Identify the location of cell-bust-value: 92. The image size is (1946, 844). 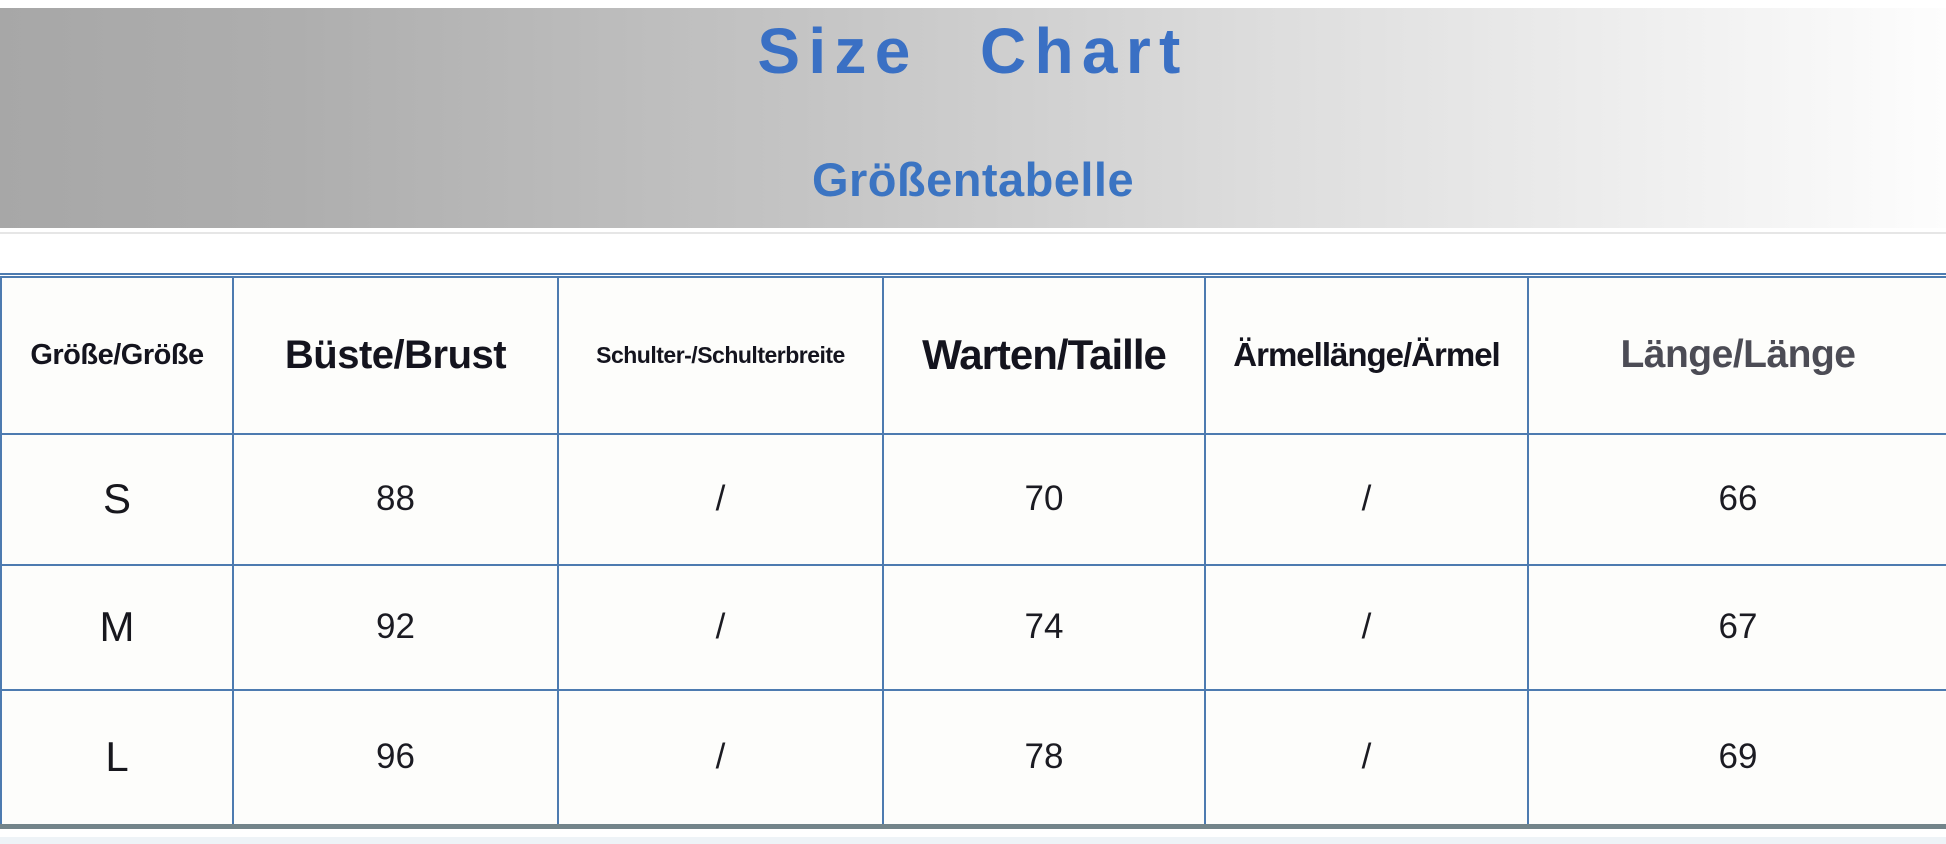
(395, 627).